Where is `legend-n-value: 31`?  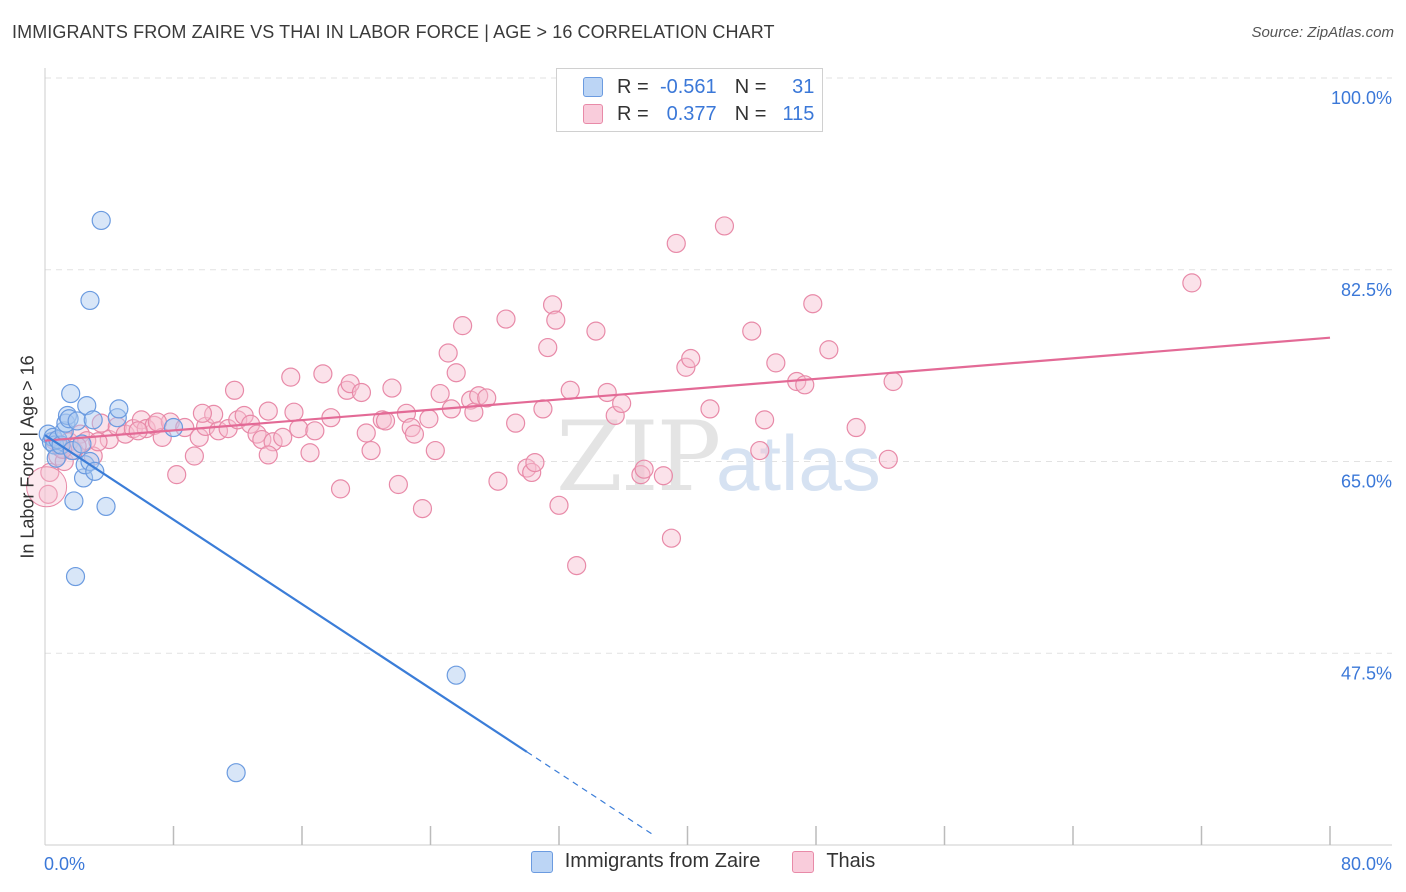
legend-n-value: 31 is located at coordinates (803, 86).